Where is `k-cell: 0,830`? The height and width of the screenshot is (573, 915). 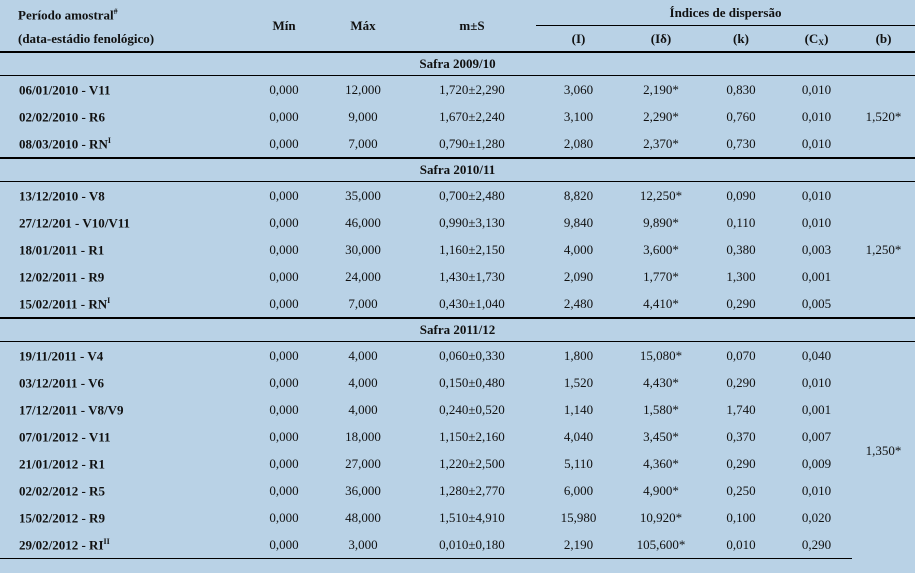
k-cell: 0,830 is located at coordinates (741, 89).